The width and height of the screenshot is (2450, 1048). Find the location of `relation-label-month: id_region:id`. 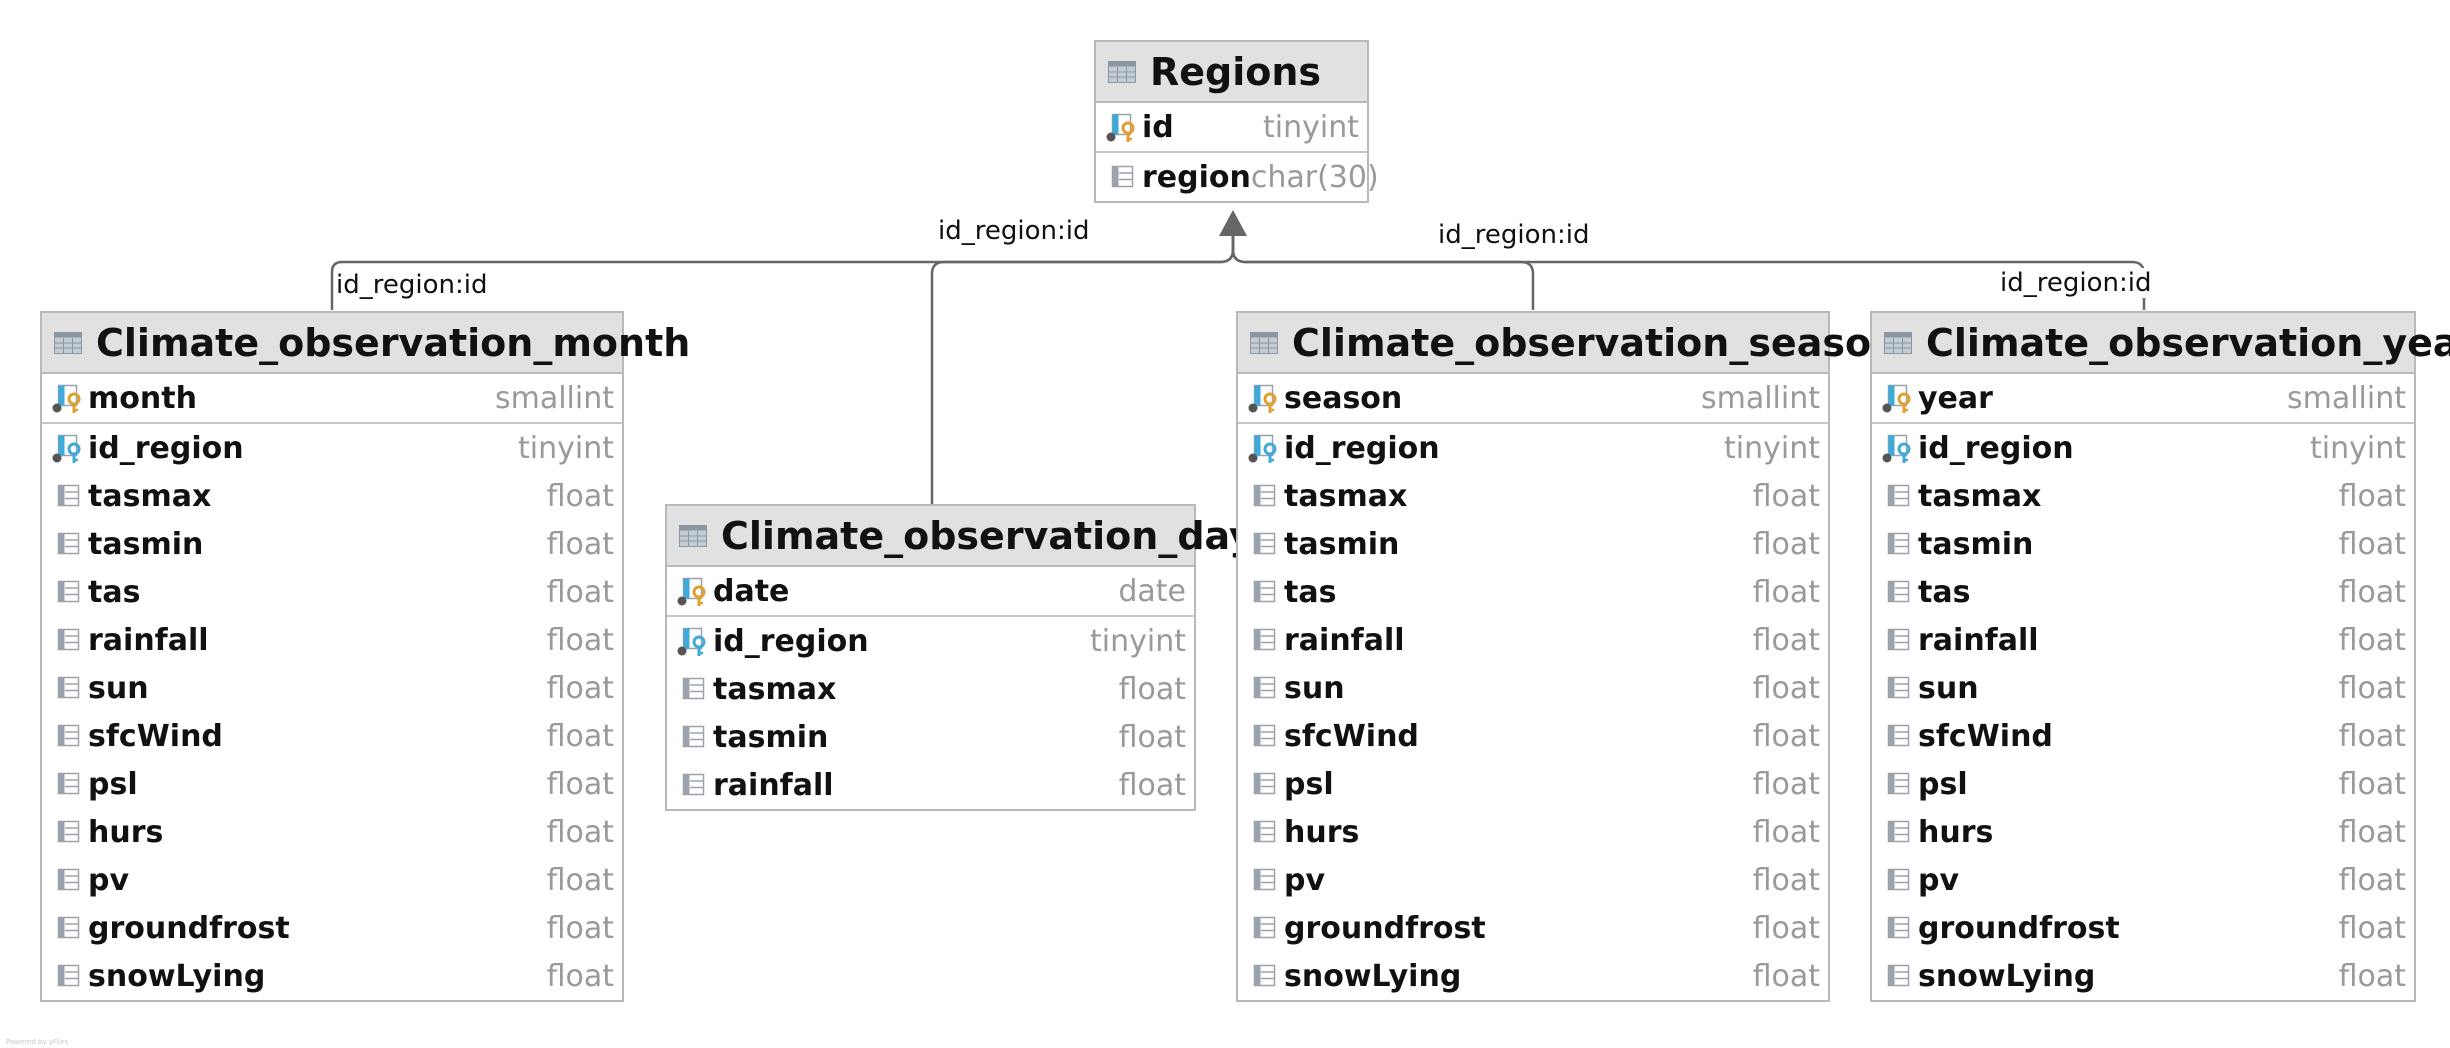

relation-label-month: id_region:id is located at coordinates (412, 285).